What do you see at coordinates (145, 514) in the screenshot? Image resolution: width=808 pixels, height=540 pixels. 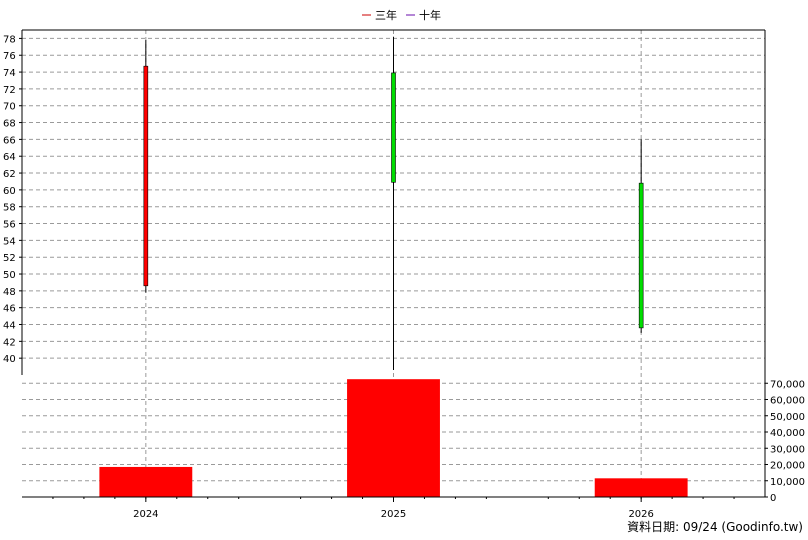 I see `x-tick-label: 2024` at bounding box center [145, 514].